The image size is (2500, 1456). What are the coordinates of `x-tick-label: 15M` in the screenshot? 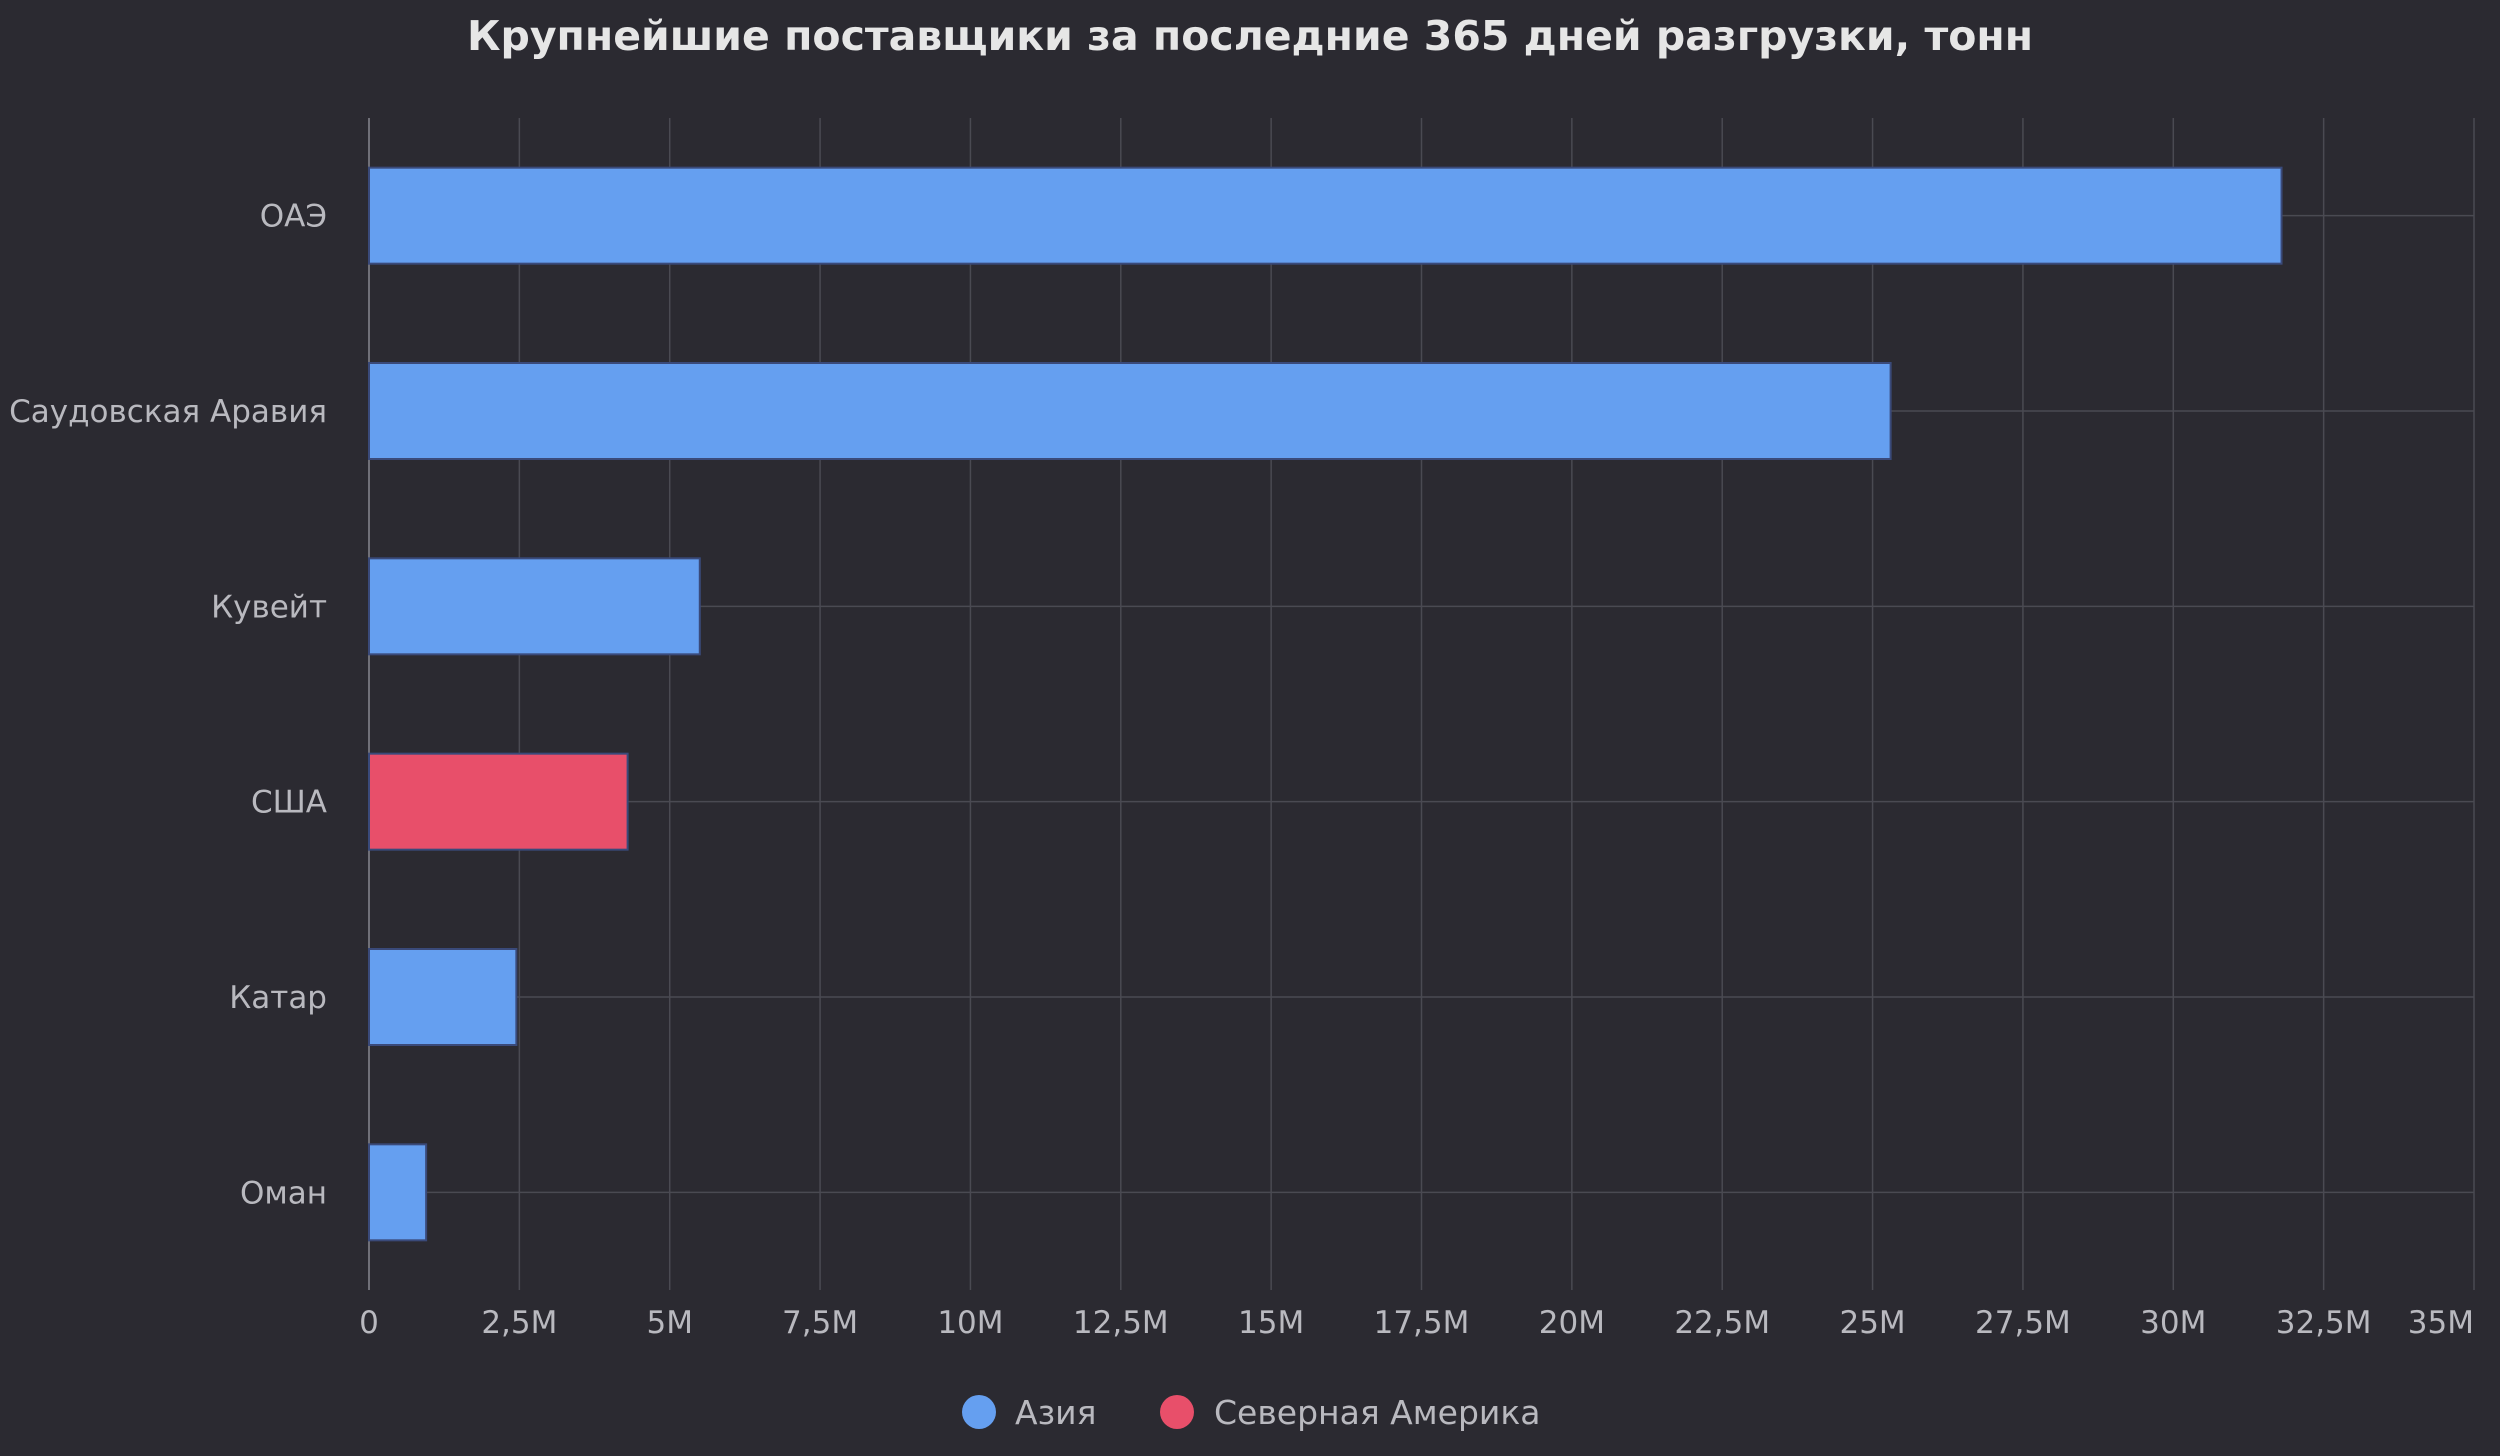 It's located at (1271, 1323).